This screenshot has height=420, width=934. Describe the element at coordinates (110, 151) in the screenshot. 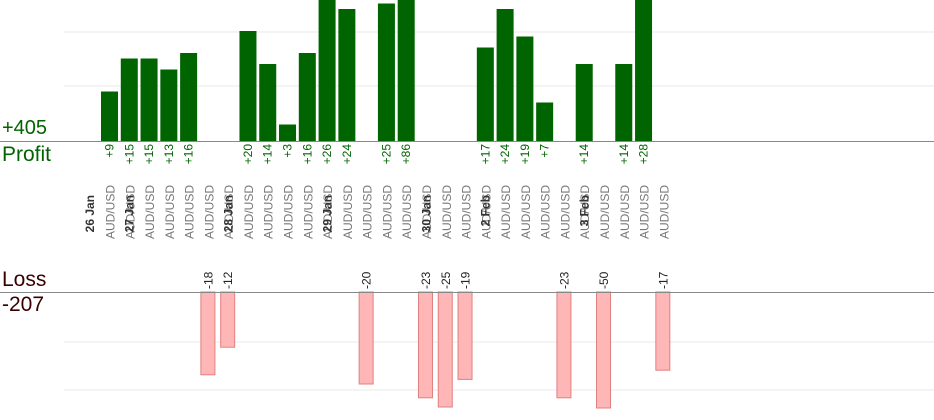

I see `profit-value-label: +9` at that location.